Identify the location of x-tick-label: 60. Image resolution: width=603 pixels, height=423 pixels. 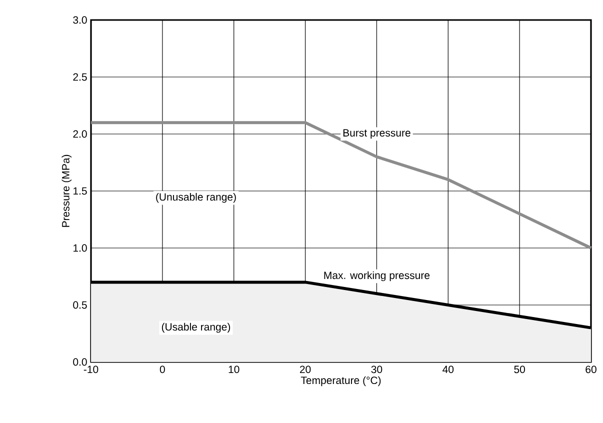
(591, 370).